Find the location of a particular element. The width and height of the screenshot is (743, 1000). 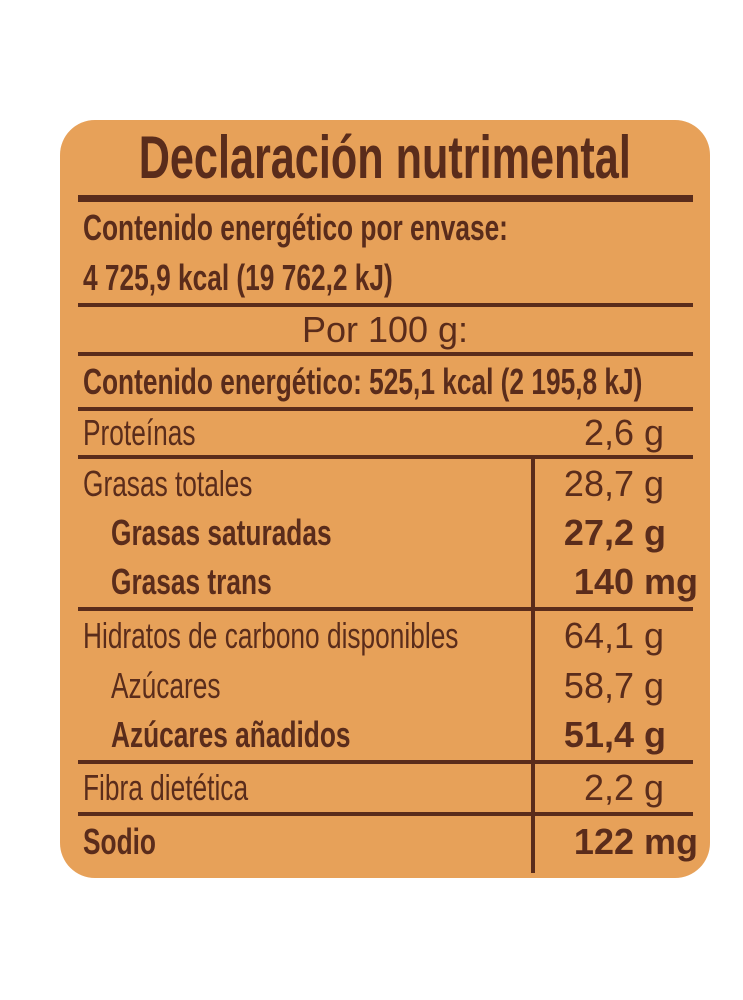

nutrient-value: 28,7 g is located at coordinates (623, 484).